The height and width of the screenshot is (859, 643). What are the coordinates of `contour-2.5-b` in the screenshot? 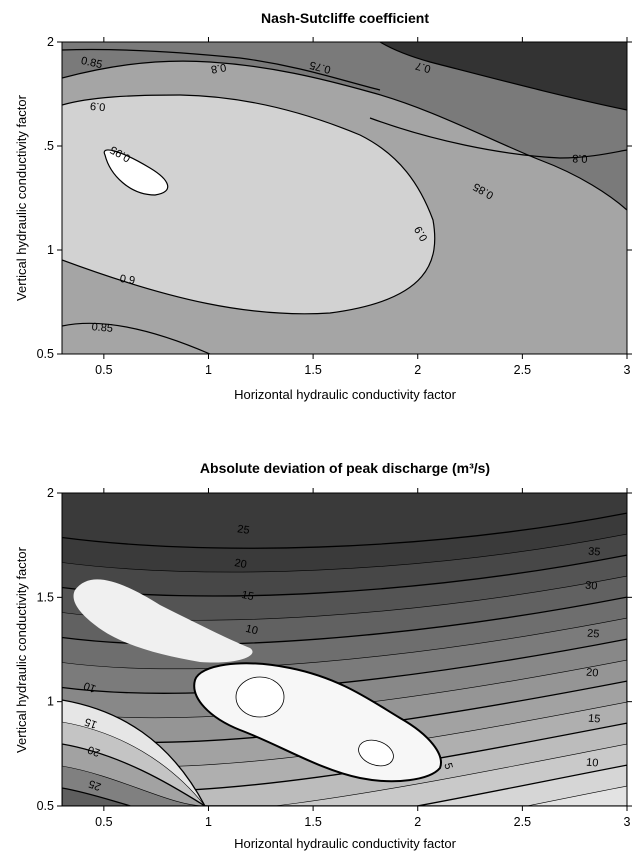 It's located at (376, 753).